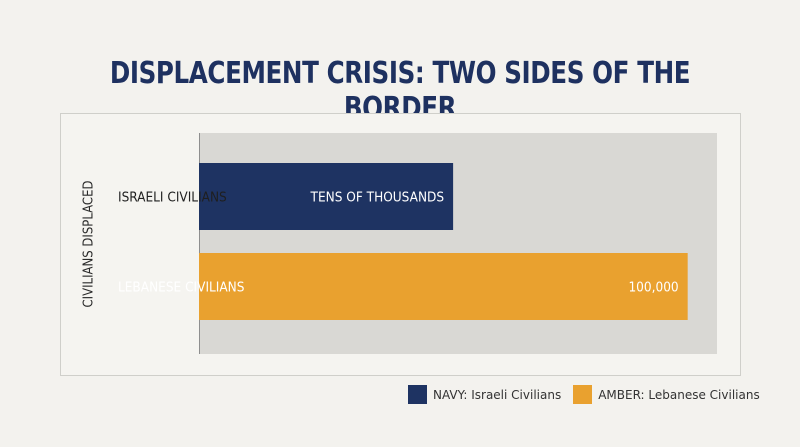  Describe the element at coordinates (417, 394) in the screenshot. I see `legend-swatch-israeli` at that location.